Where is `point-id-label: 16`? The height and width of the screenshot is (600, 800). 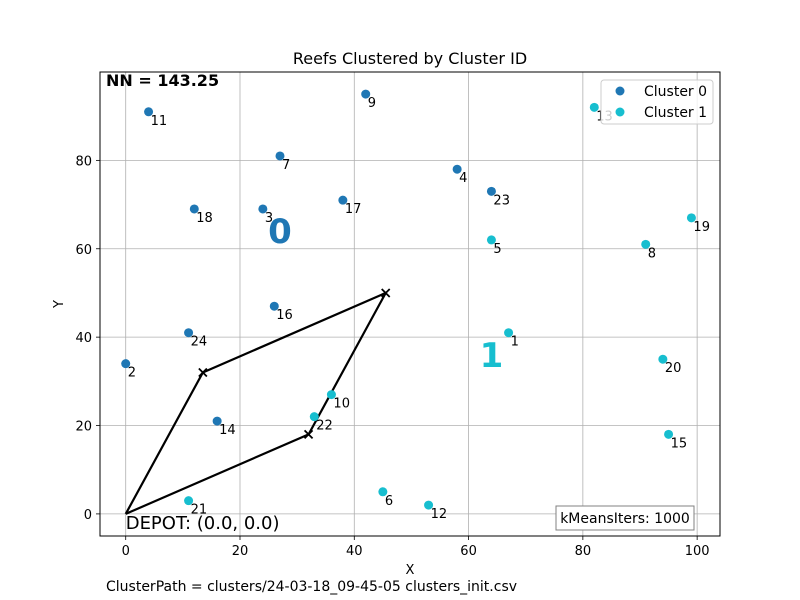 point-id-label: 16 is located at coordinates (284, 315).